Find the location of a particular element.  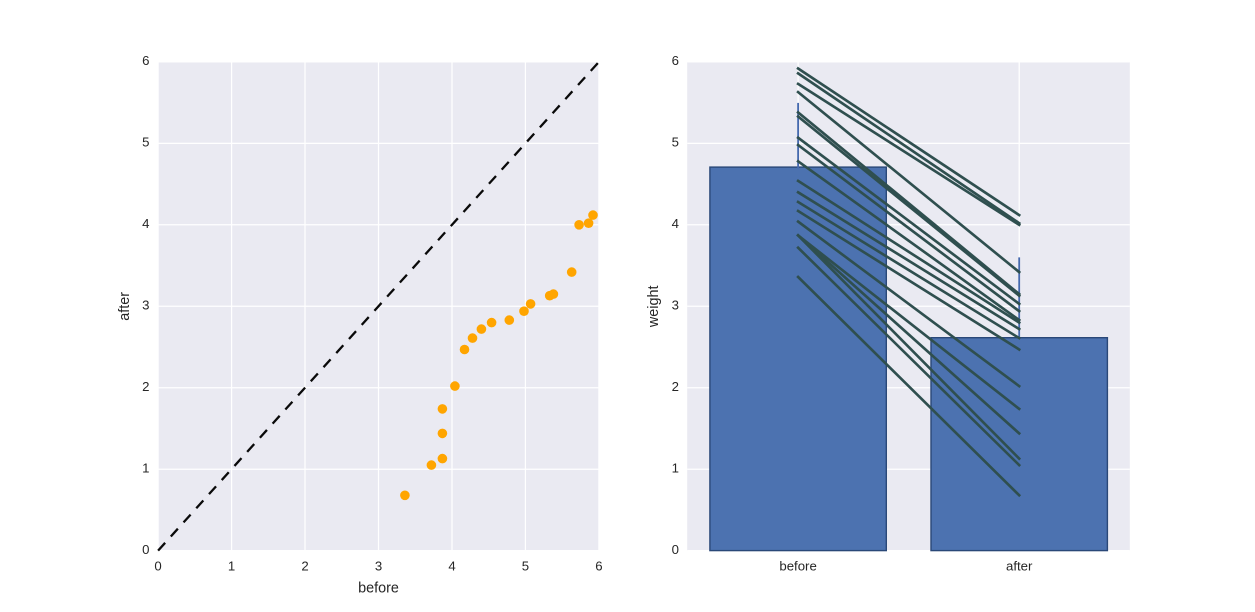

svg-text: weight is located at coordinates (654, 306).